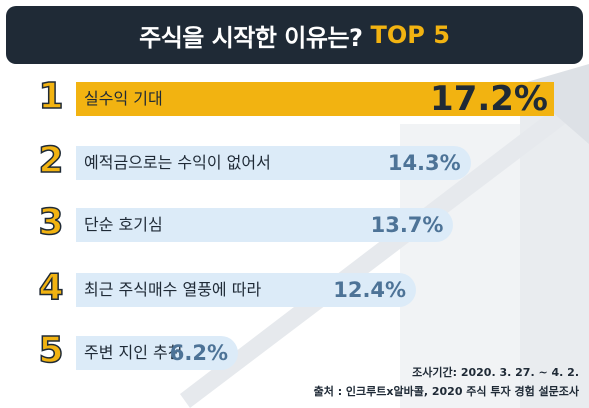 Image resolution: width=589 pixels, height=408 pixels. I want to click on chart-title: 주식을 시작한 이유는?, so click(251, 37).